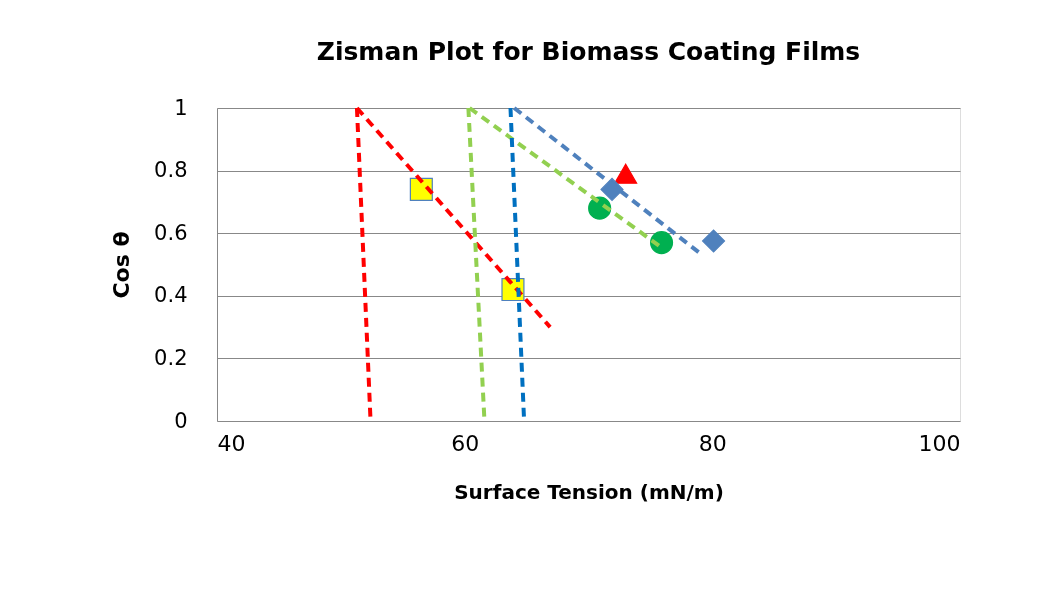 The height and width of the screenshot is (602, 1043). What do you see at coordinates (171, 357) in the screenshot?
I see `y-tick-label: 0.2` at bounding box center [171, 357].